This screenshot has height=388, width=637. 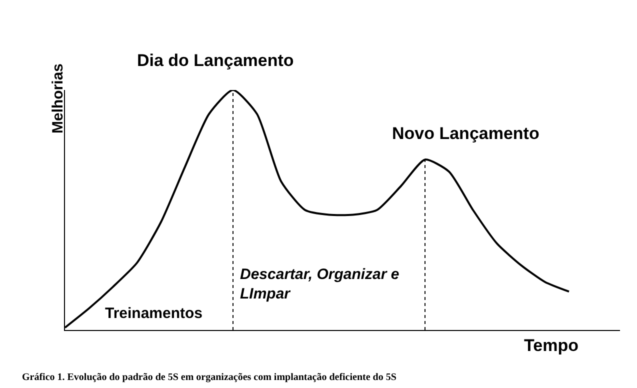 I want to click on annotation: Novo Lançamento, so click(x=466, y=133).